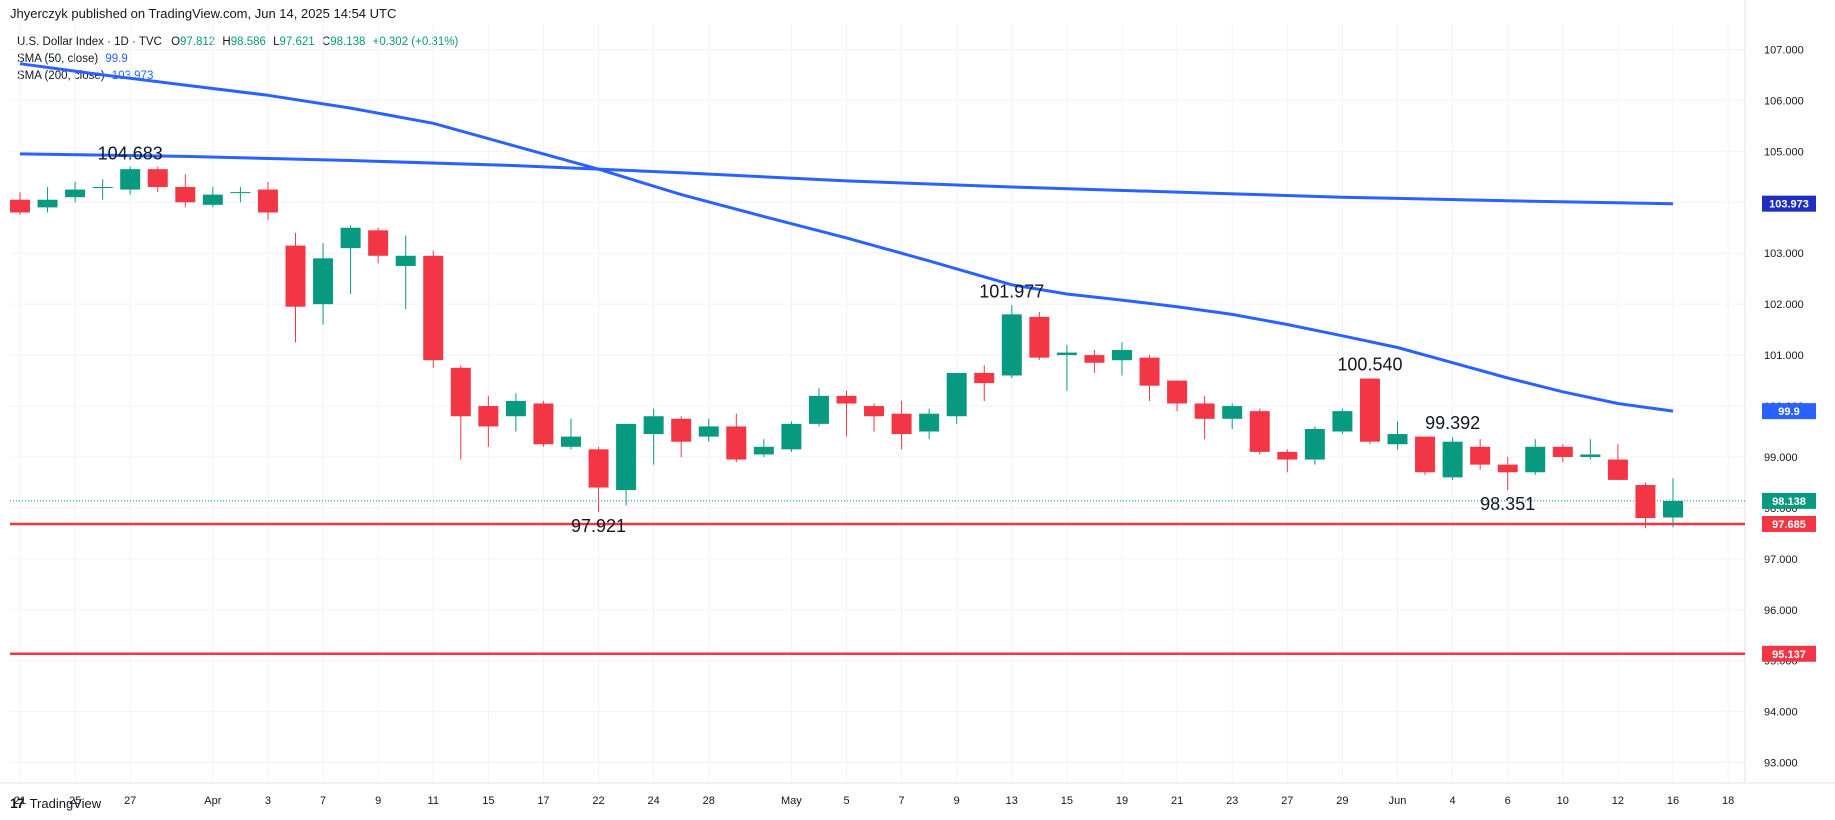 The image size is (1835, 820). Describe the element at coordinates (1789, 411) in the screenshot. I see `sma50-price-tag-bg` at that location.